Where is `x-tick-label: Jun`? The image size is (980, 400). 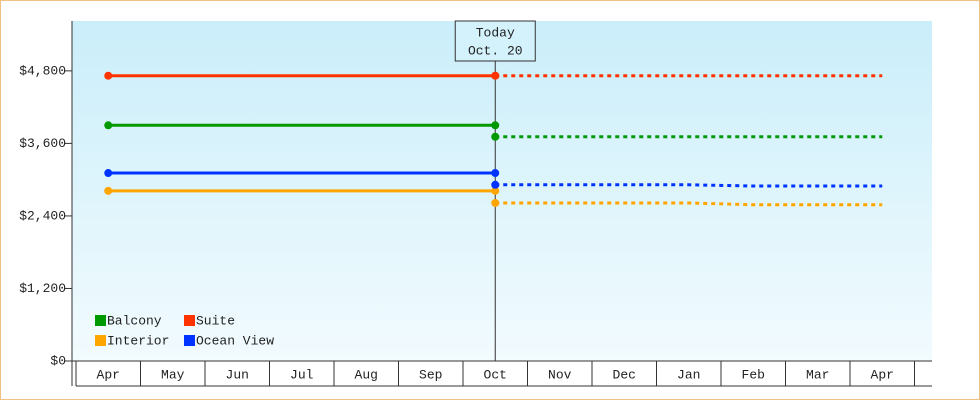
x-tick-label: Jun is located at coordinates (237, 374).